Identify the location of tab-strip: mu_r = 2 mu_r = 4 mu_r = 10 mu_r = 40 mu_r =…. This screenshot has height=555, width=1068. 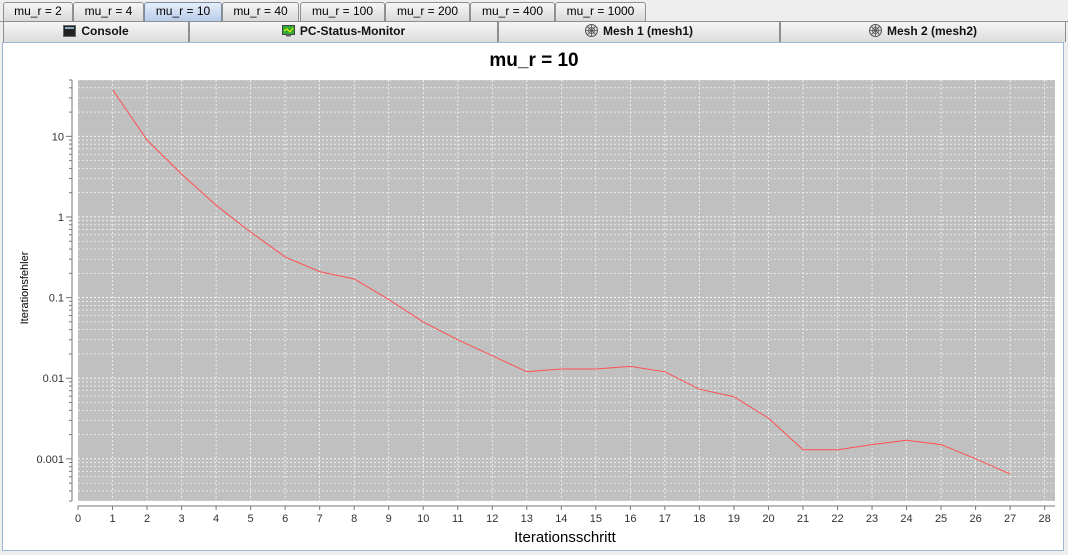
(534, 10).